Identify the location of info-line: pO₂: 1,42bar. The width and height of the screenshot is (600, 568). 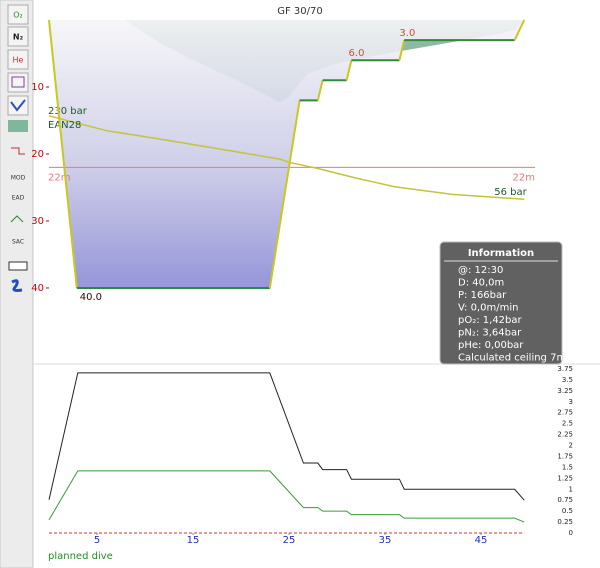
(490, 320).